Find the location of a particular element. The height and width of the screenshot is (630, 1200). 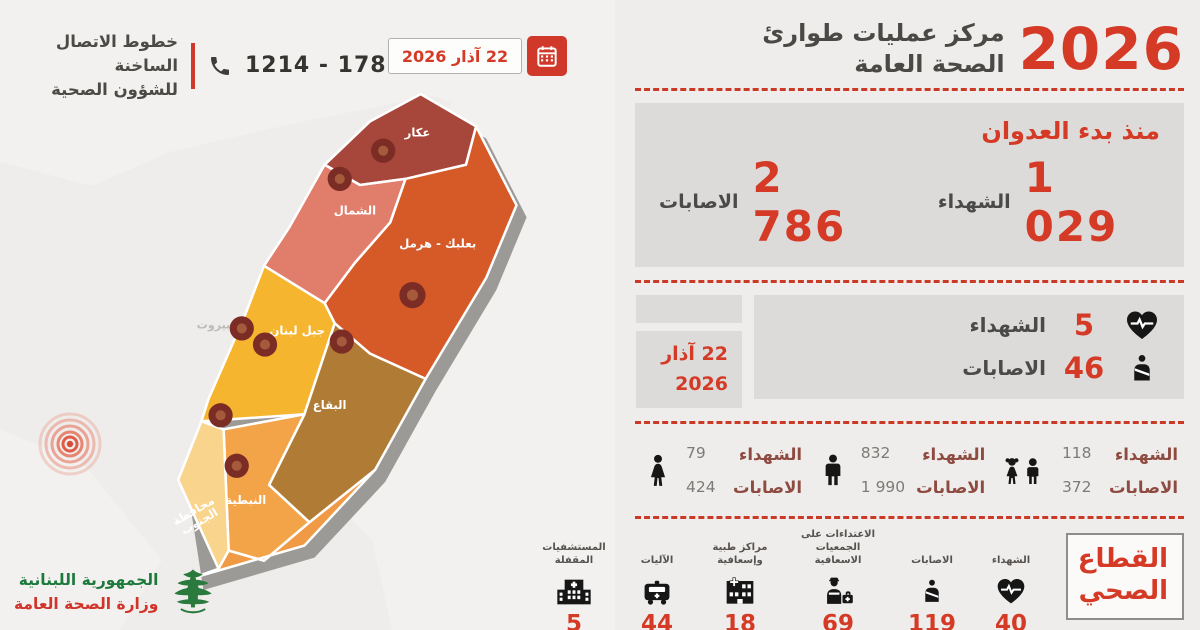

ministry-name: الجمهورية اللبنانية وزارة الصحة العامة is located at coordinates (86, 591).